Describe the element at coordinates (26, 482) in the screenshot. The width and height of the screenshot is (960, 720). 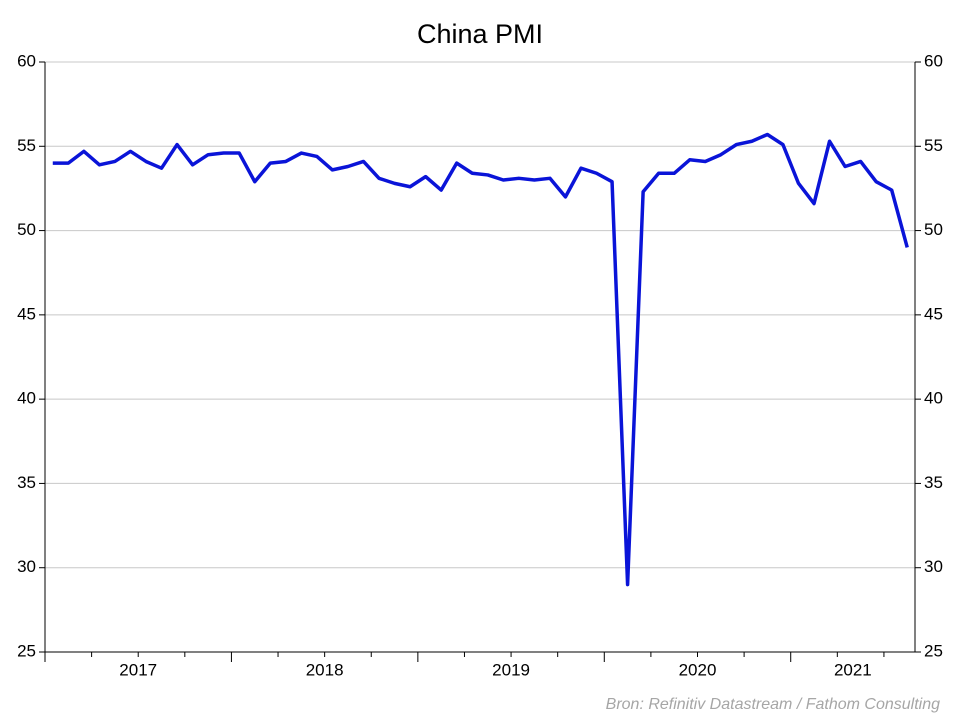
I see `y-tick-label: 35` at that location.